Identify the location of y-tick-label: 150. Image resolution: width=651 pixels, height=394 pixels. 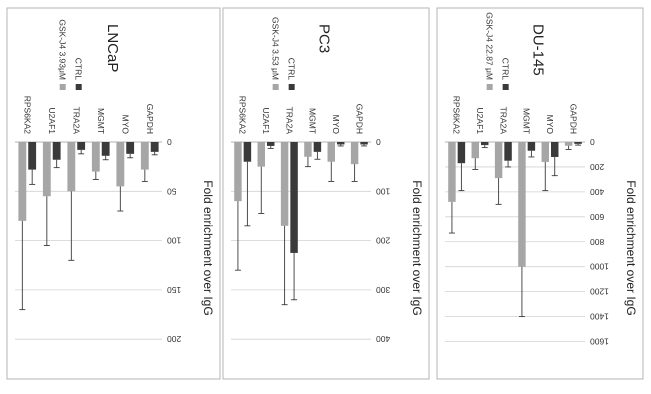
(174, 290).